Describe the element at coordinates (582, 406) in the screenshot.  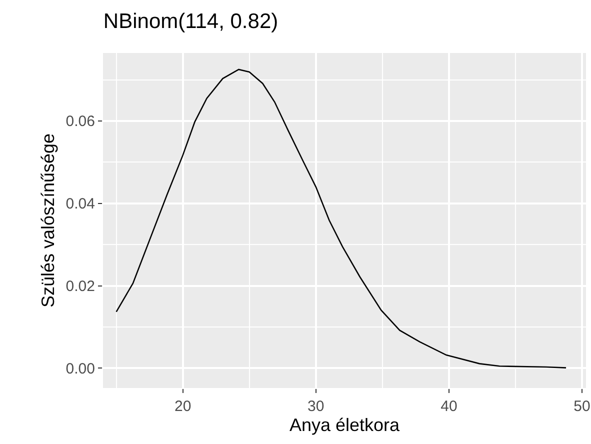
I see `x-tick-label: 50` at that location.